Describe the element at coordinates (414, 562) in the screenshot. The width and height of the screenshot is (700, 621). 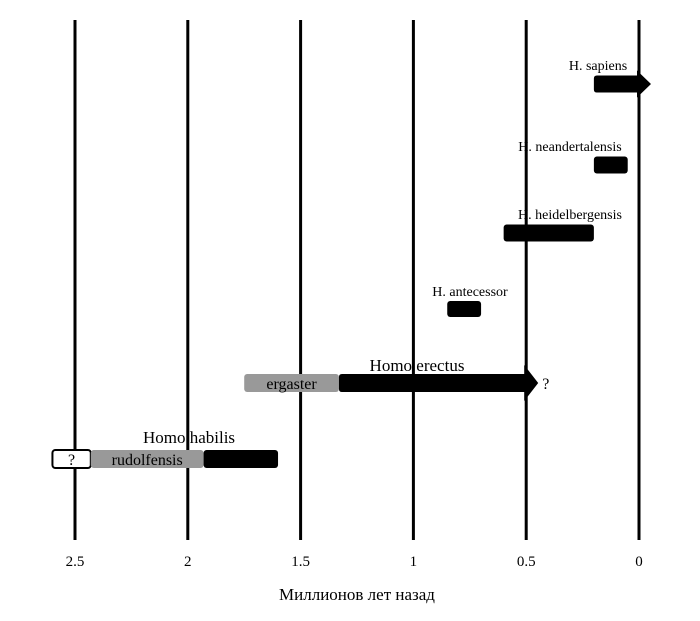
I see `x-tick-label: 1` at that location.